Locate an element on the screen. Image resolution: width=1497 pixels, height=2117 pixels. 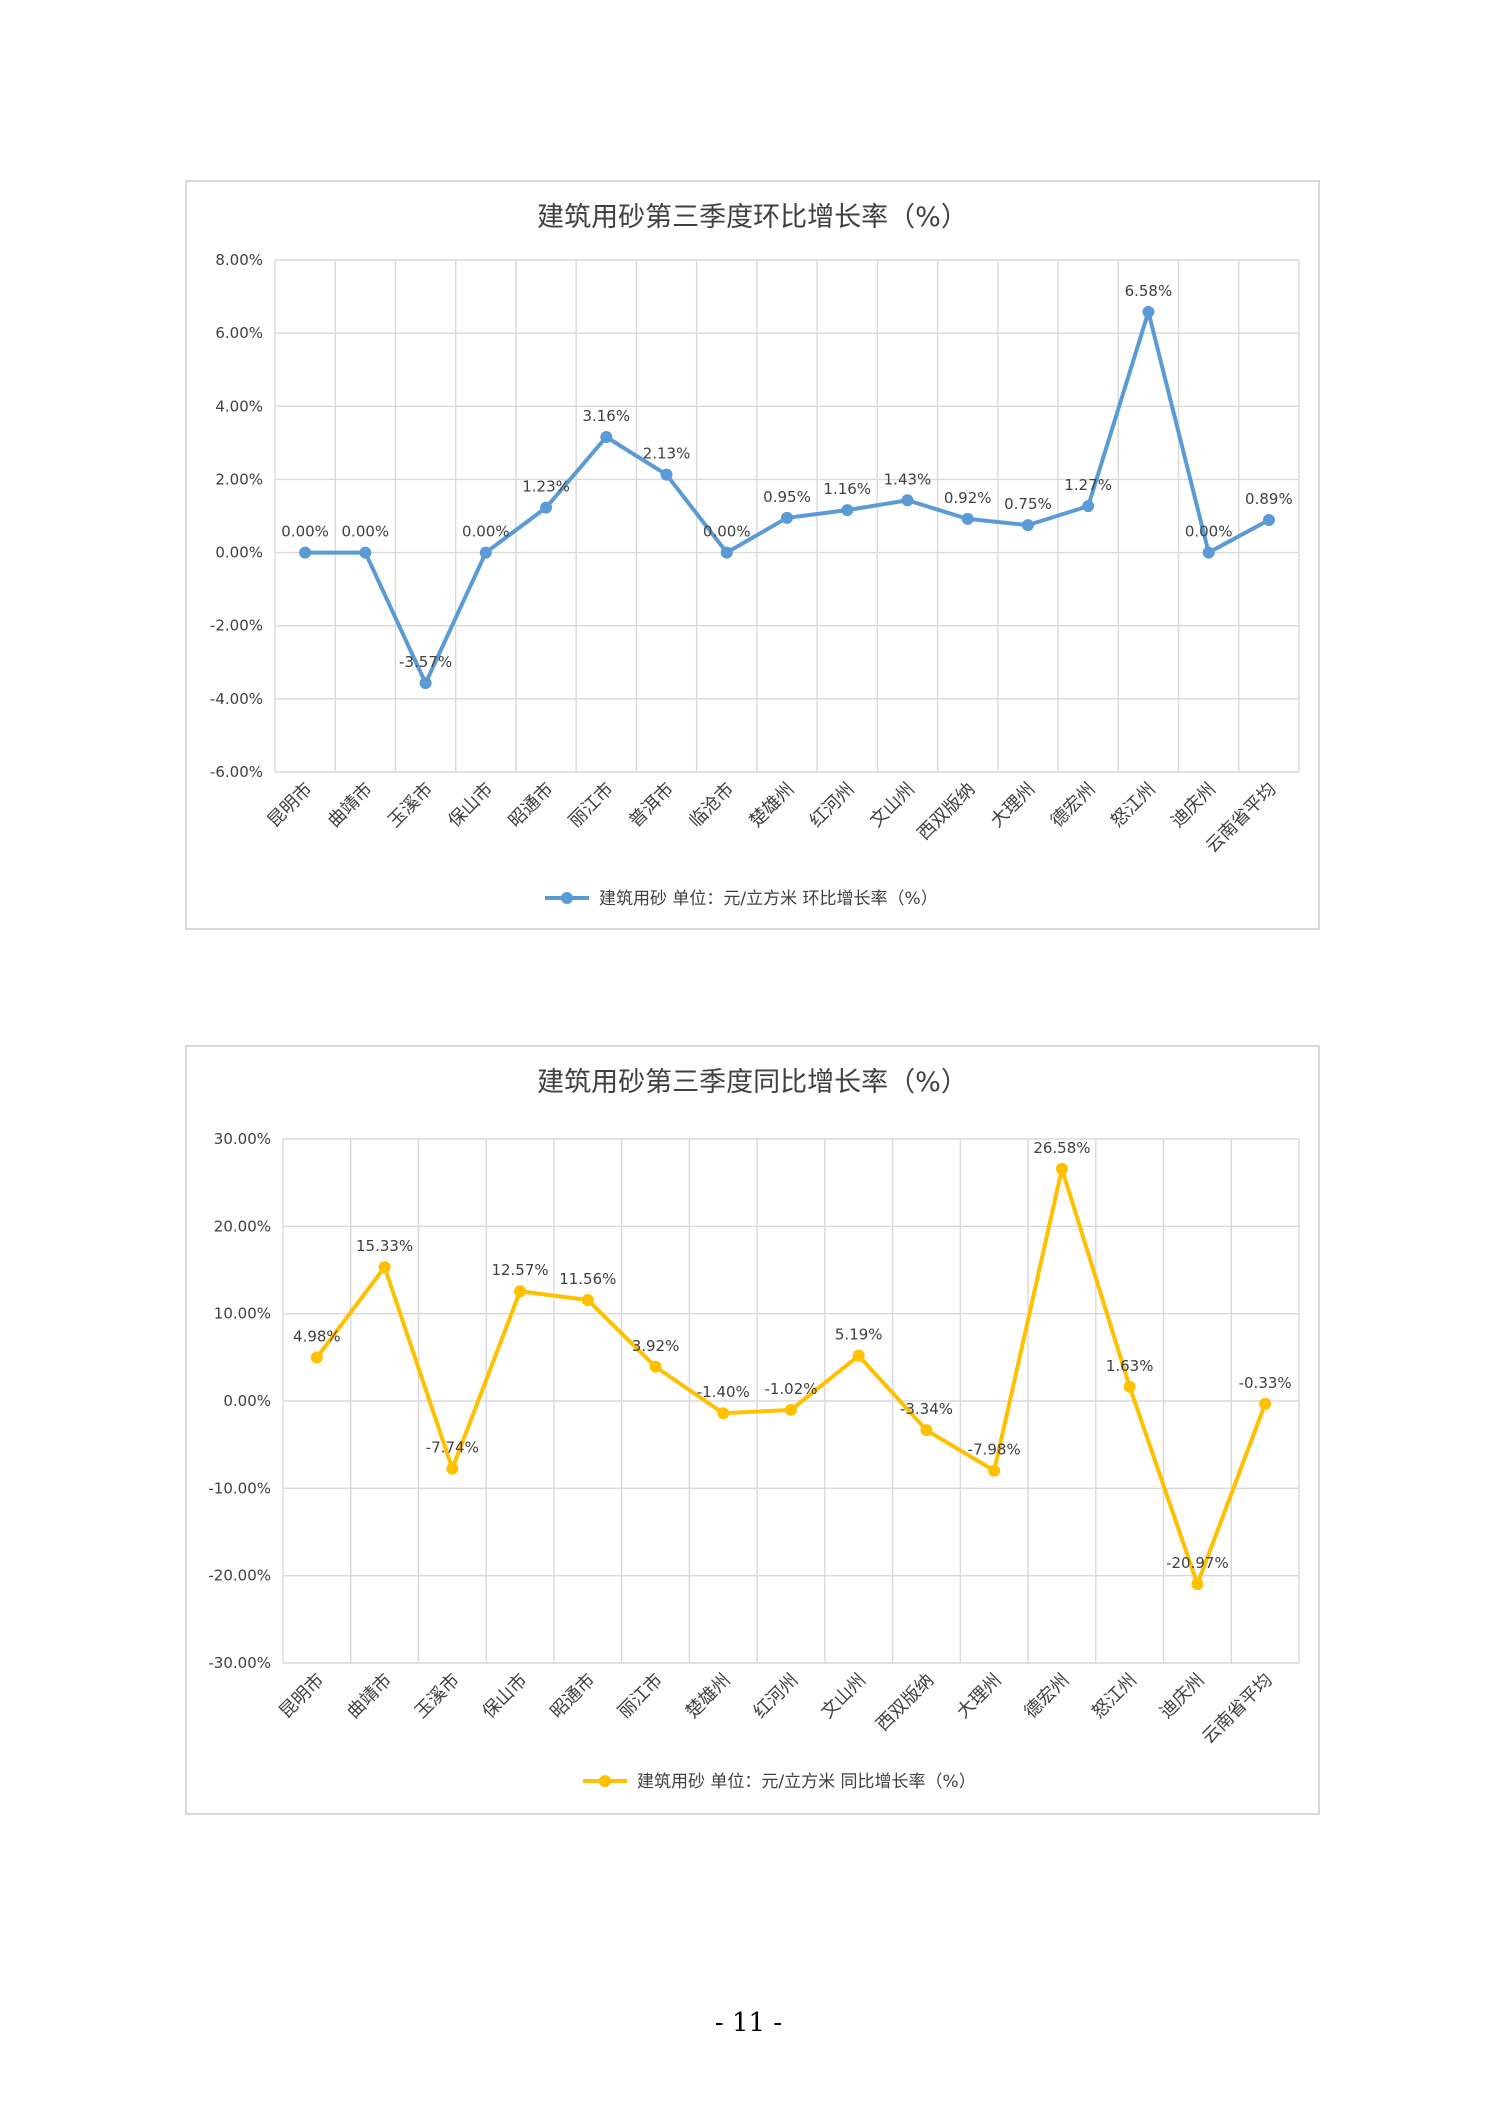
x-tick-label: 西双版纳 is located at coordinates (946, 812).